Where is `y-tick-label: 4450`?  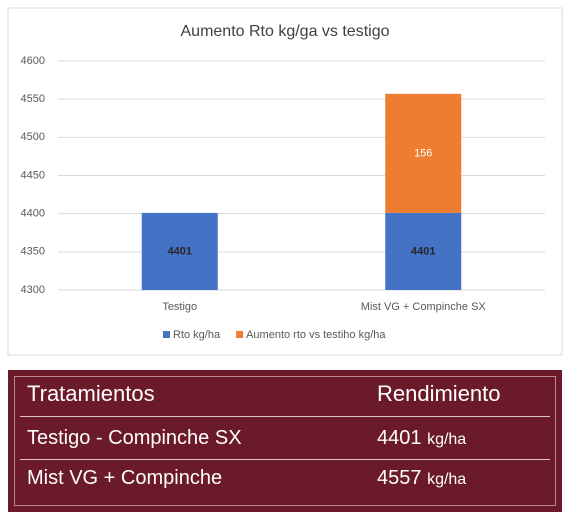
y-tick-label: 4450 is located at coordinates (33, 175).